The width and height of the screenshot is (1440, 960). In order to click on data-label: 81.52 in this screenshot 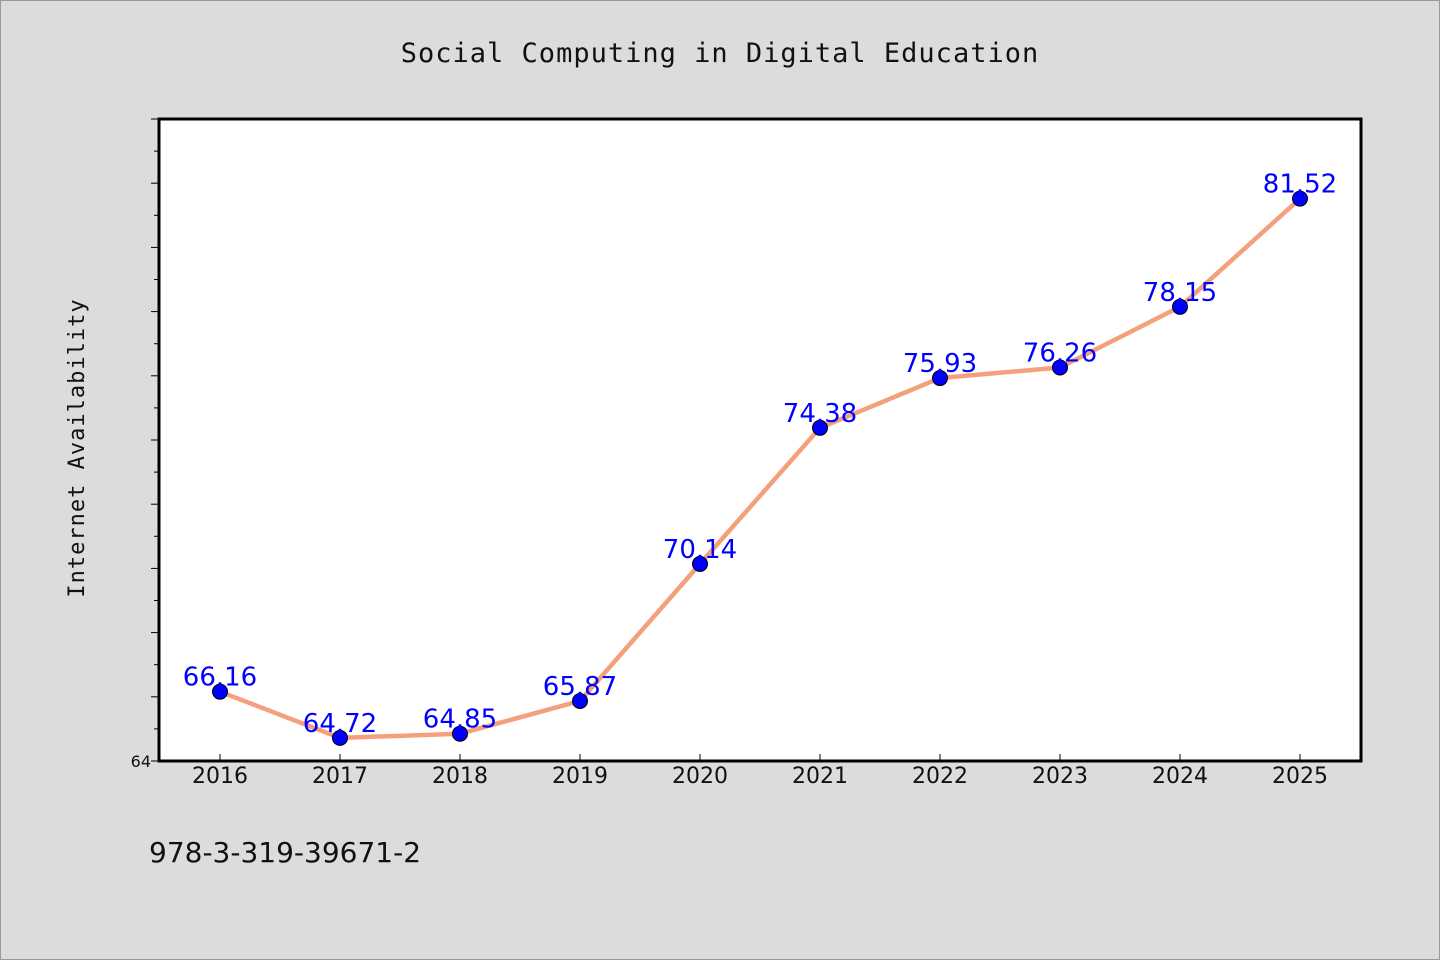, I will do `click(1300, 185)`.